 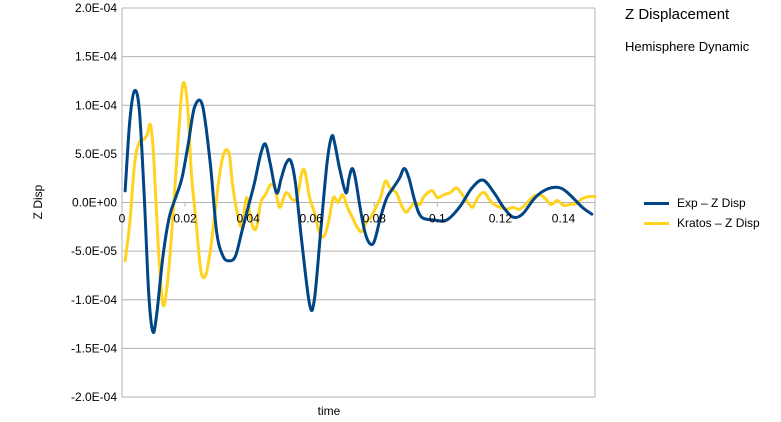 I want to click on y-tick-label: 0.0E+00, so click(x=94, y=203).